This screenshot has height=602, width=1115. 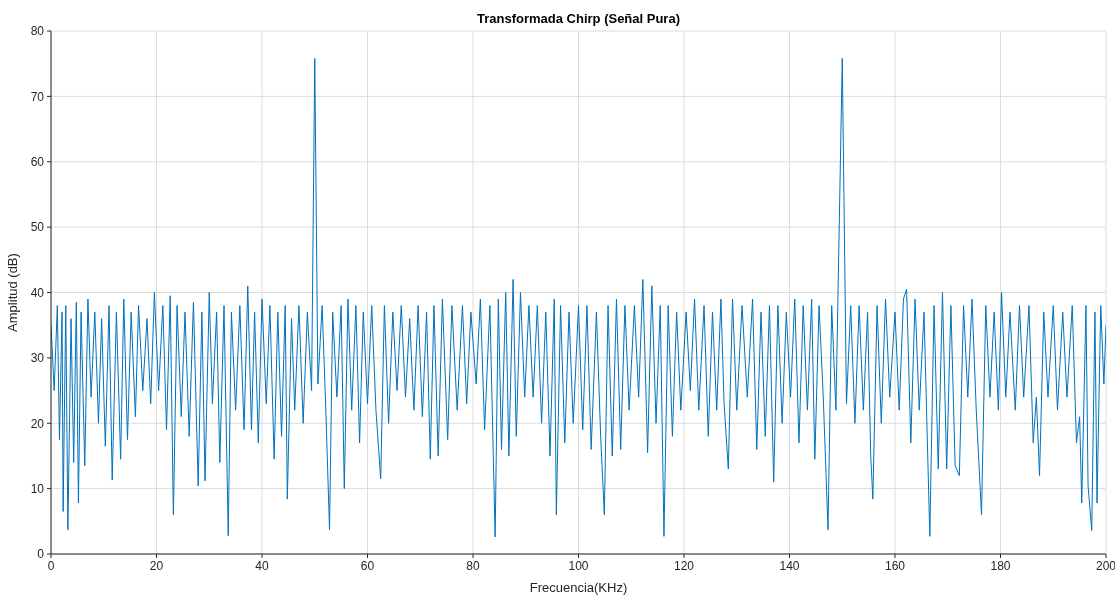 What do you see at coordinates (12, 292) in the screenshot?
I see `y-axis-title: Amplitud (dB)` at bounding box center [12, 292].